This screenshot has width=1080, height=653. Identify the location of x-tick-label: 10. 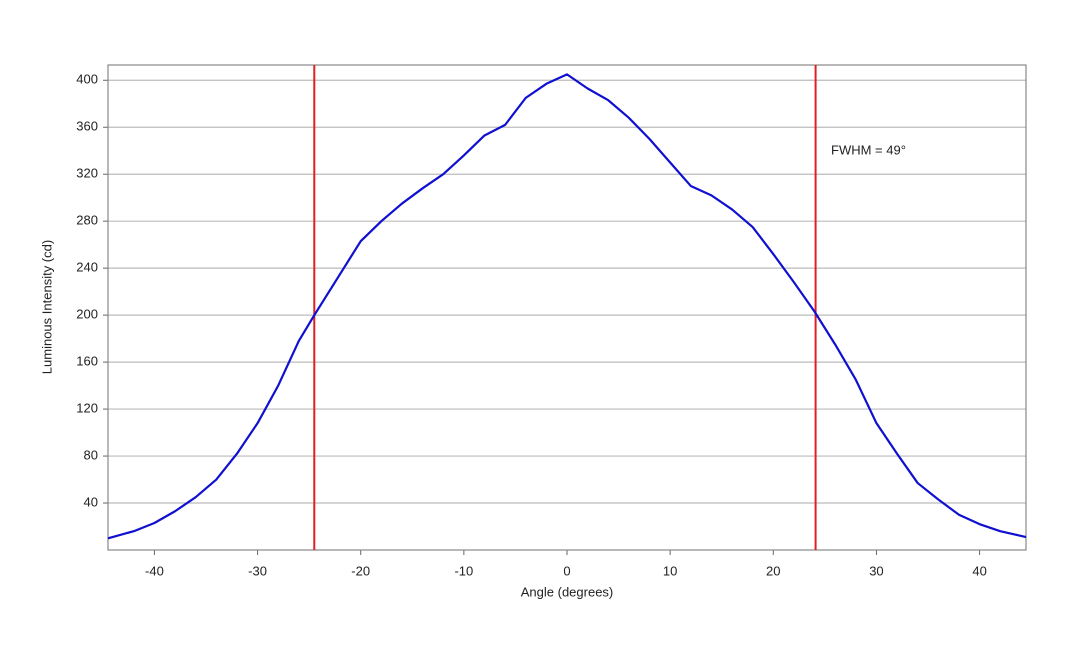
(670, 570).